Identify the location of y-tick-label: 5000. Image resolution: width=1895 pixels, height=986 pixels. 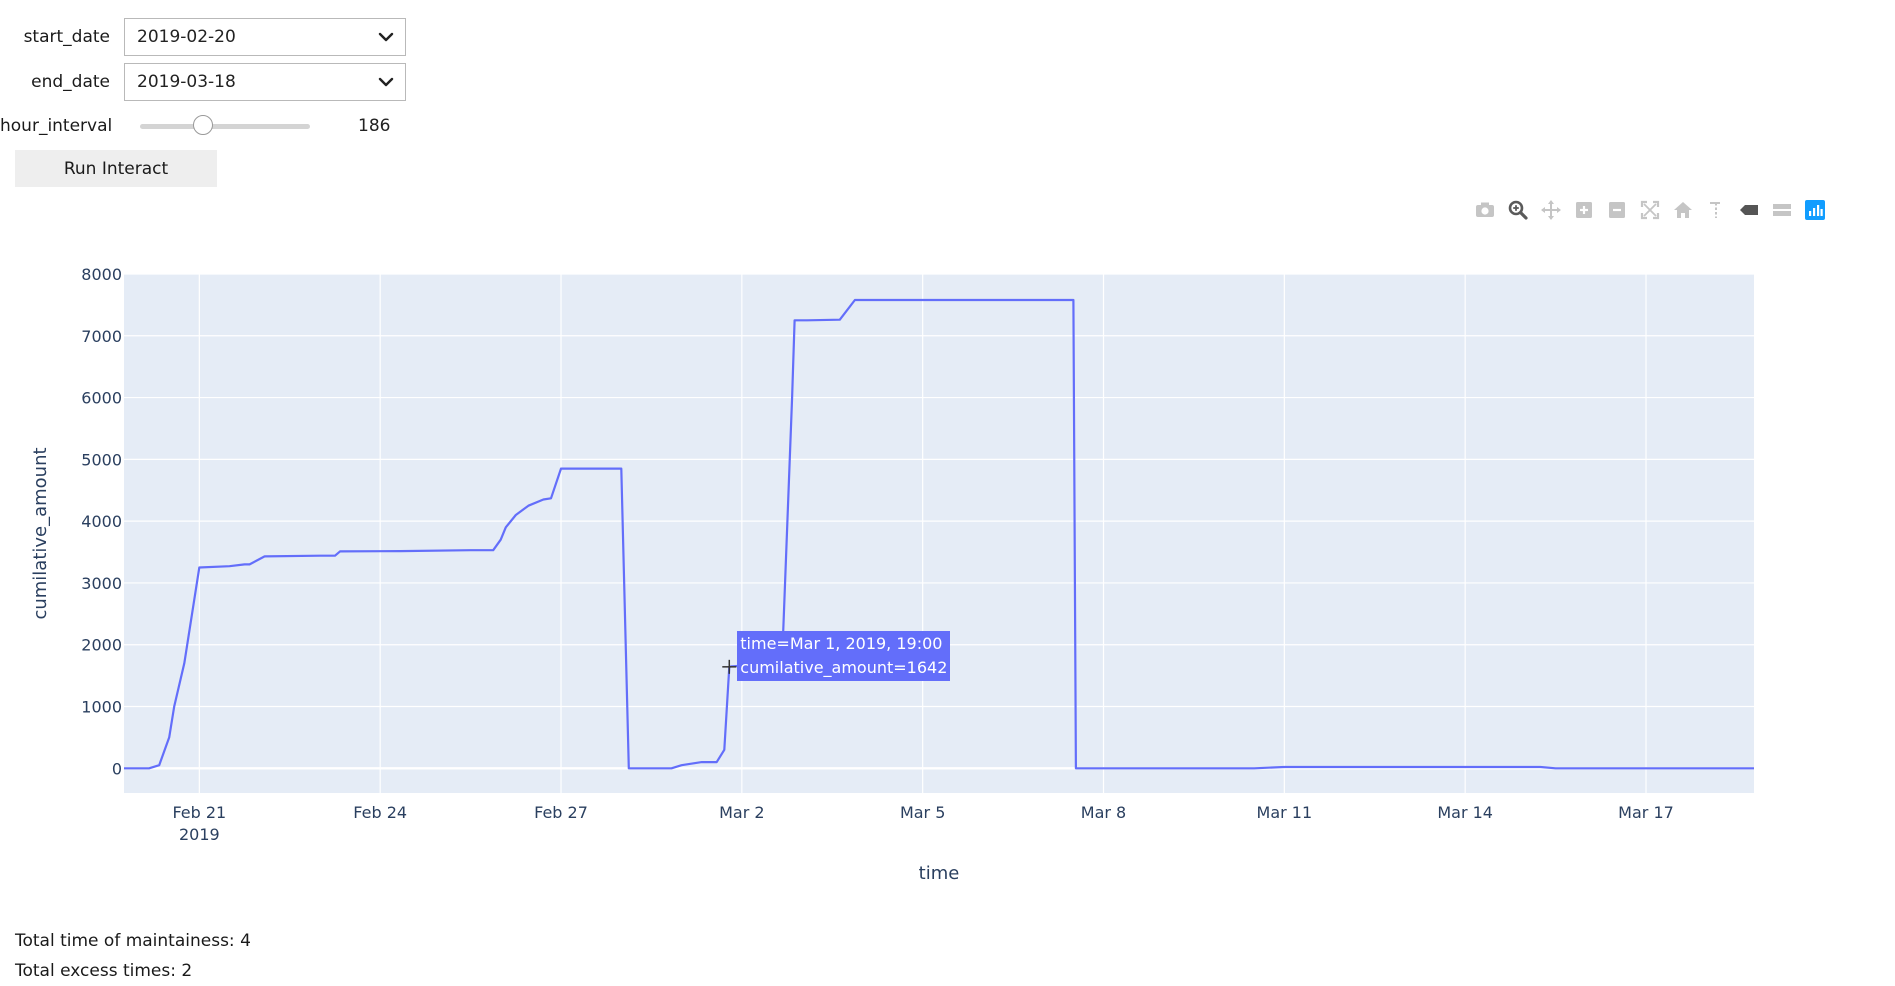
(101, 459).